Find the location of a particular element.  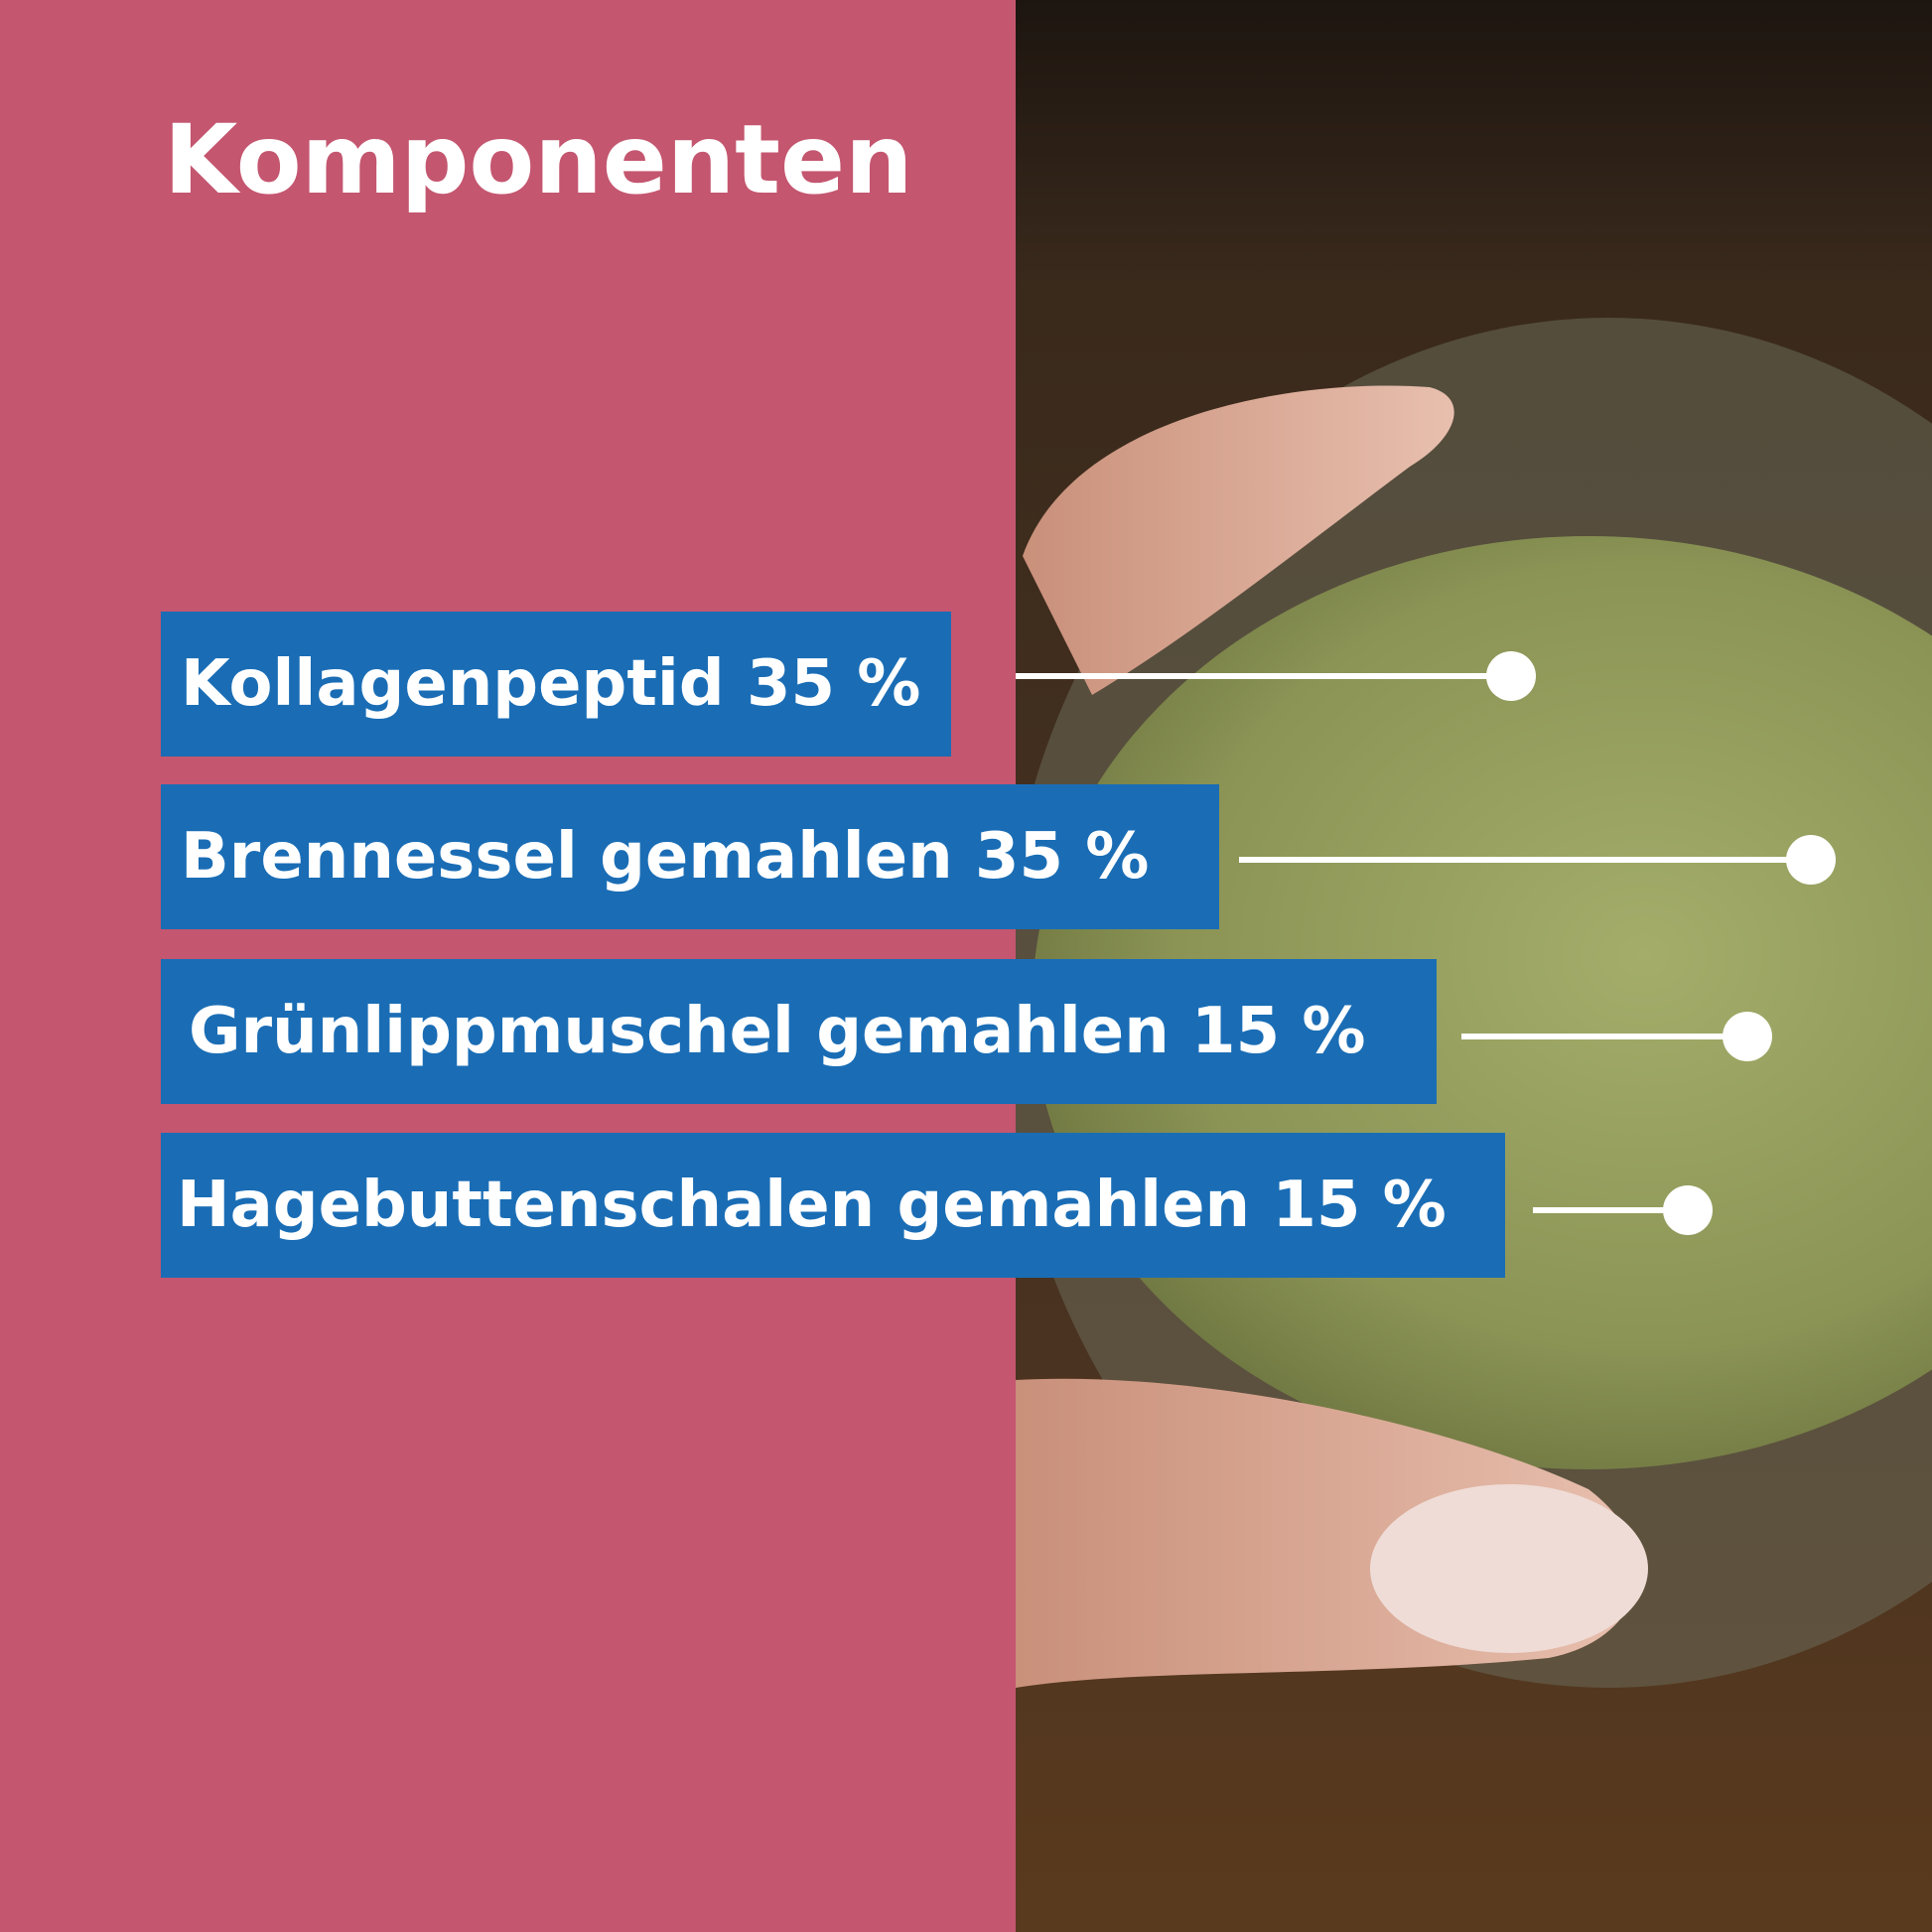

ingredient-label: Brennessel gemahlen 35 % is located at coordinates (690, 857).